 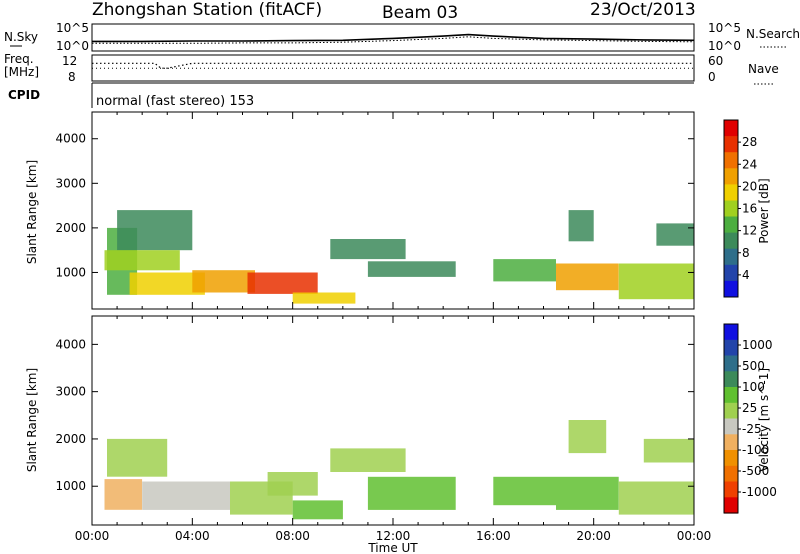 I want to click on noise-left-label: N.Sky, so click(x=21, y=37).